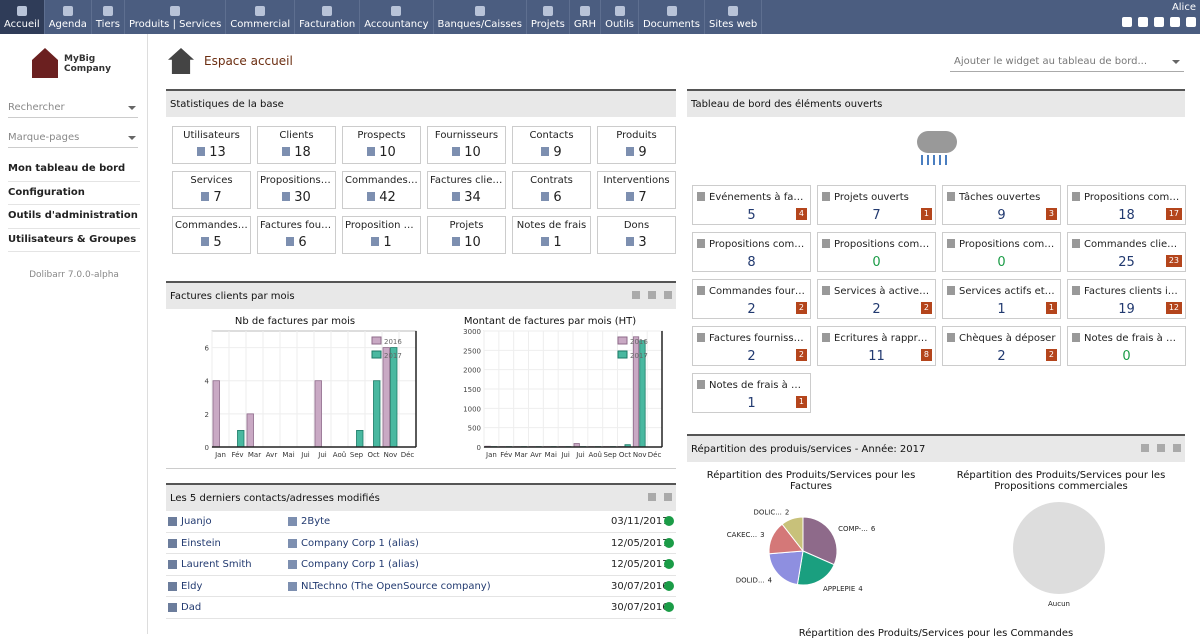 Image resolution: width=1200 pixels, height=639 pixels. Describe the element at coordinates (302, 242) in the screenshot. I see `stat-value: 6` at that location.